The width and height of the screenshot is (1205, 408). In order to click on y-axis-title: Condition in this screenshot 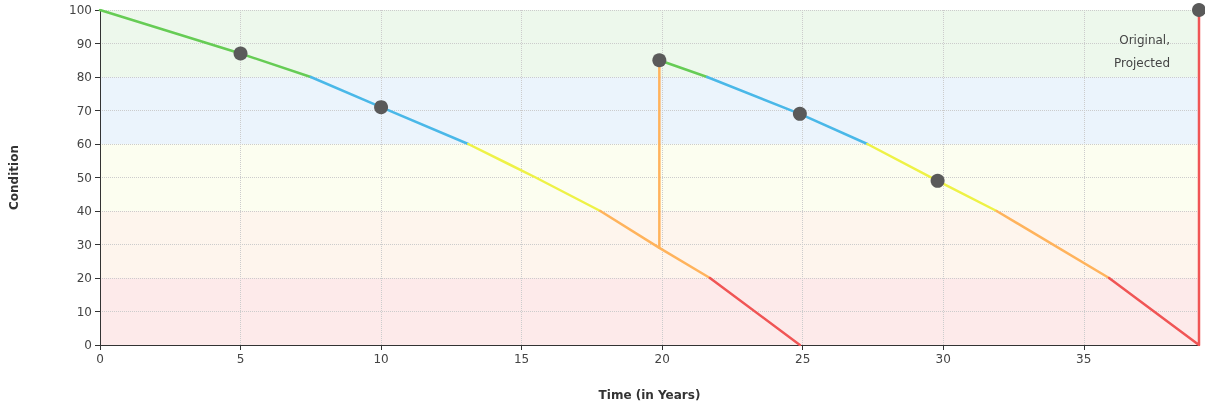, I will do `click(14, 177)`.